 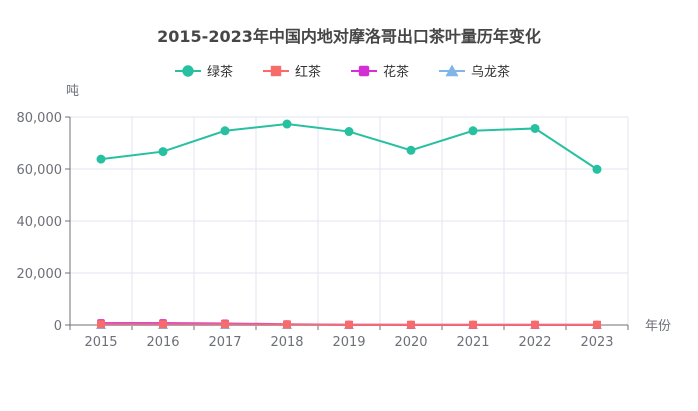 I want to click on x-tick-label: 2020, so click(x=410, y=342).